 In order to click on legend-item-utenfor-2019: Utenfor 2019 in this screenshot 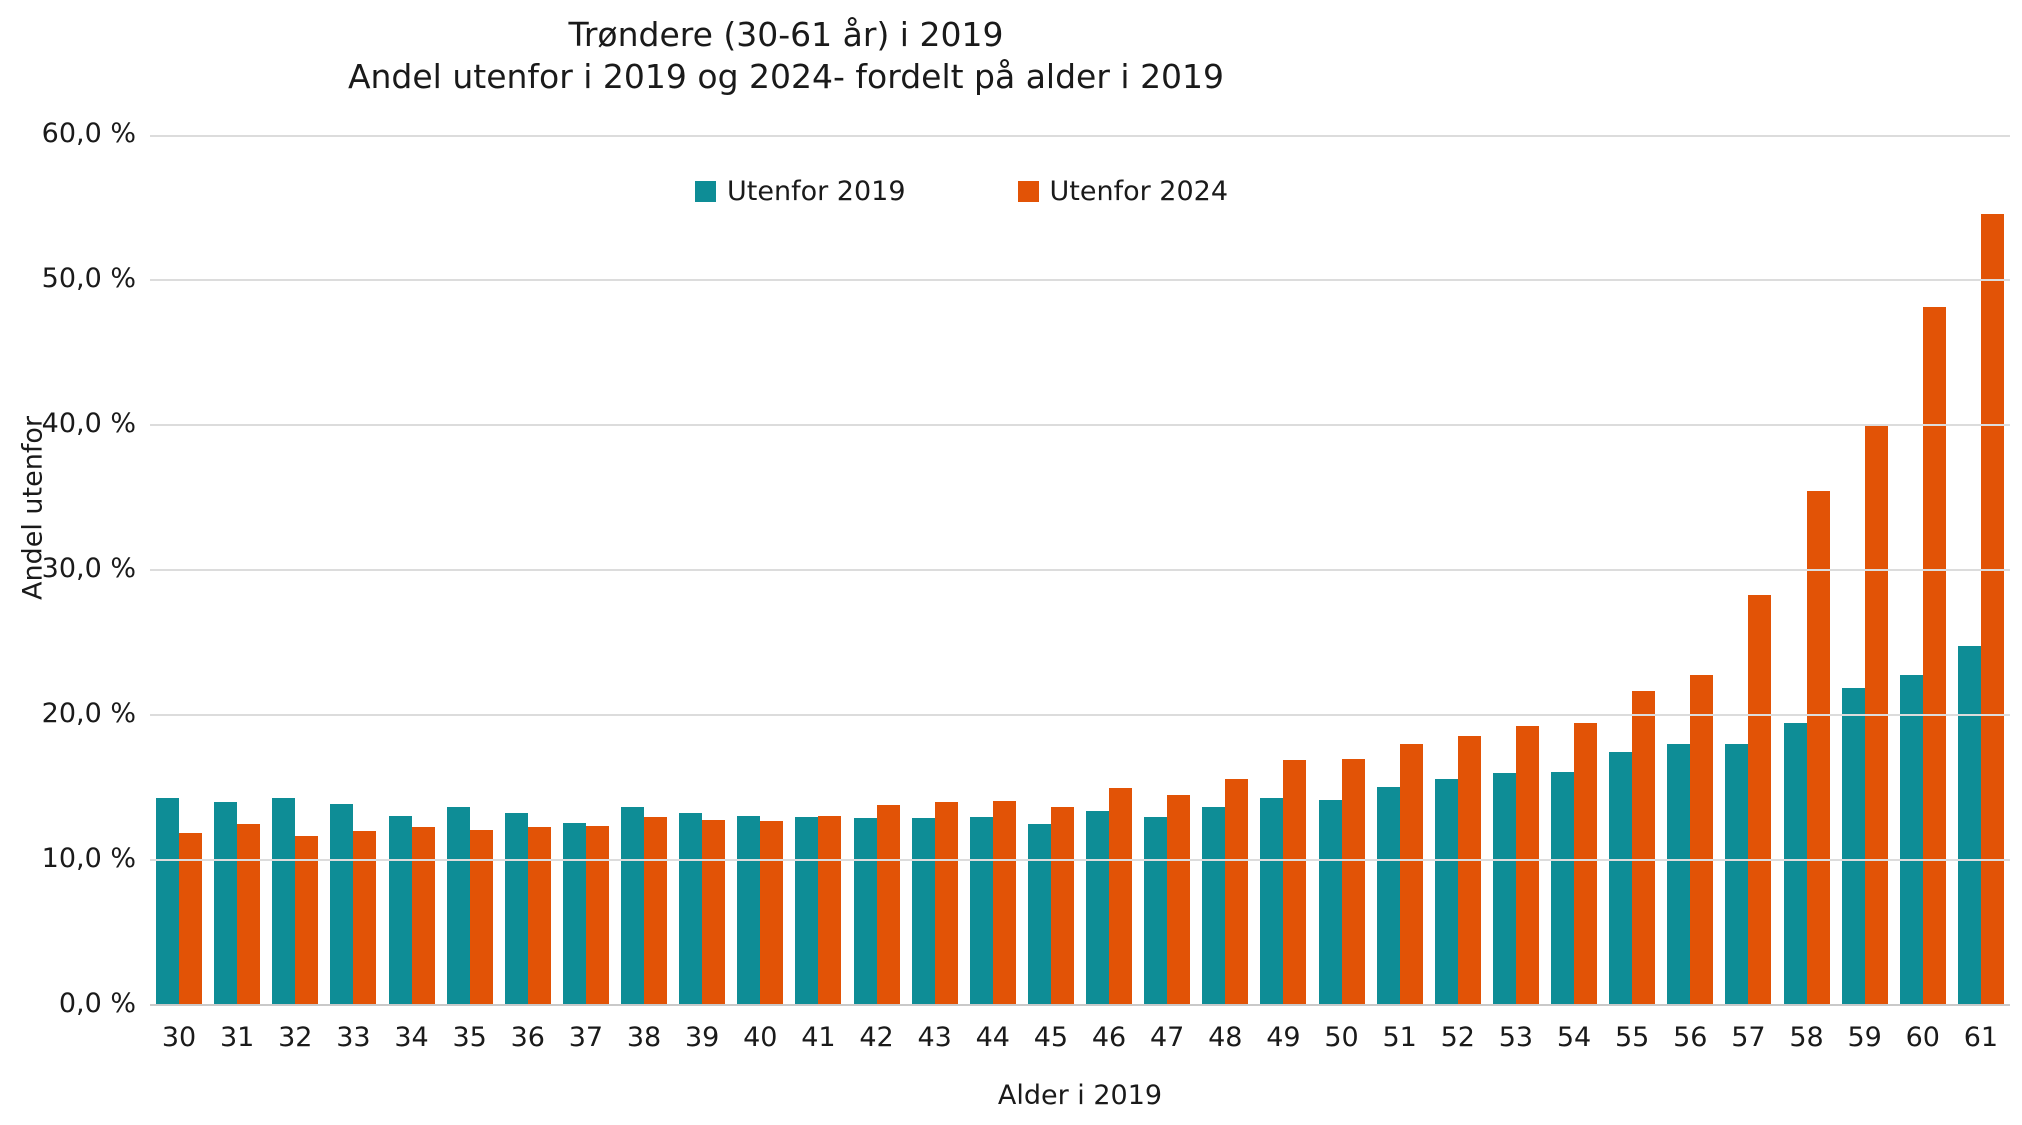, I will do `click(800, 191)`.